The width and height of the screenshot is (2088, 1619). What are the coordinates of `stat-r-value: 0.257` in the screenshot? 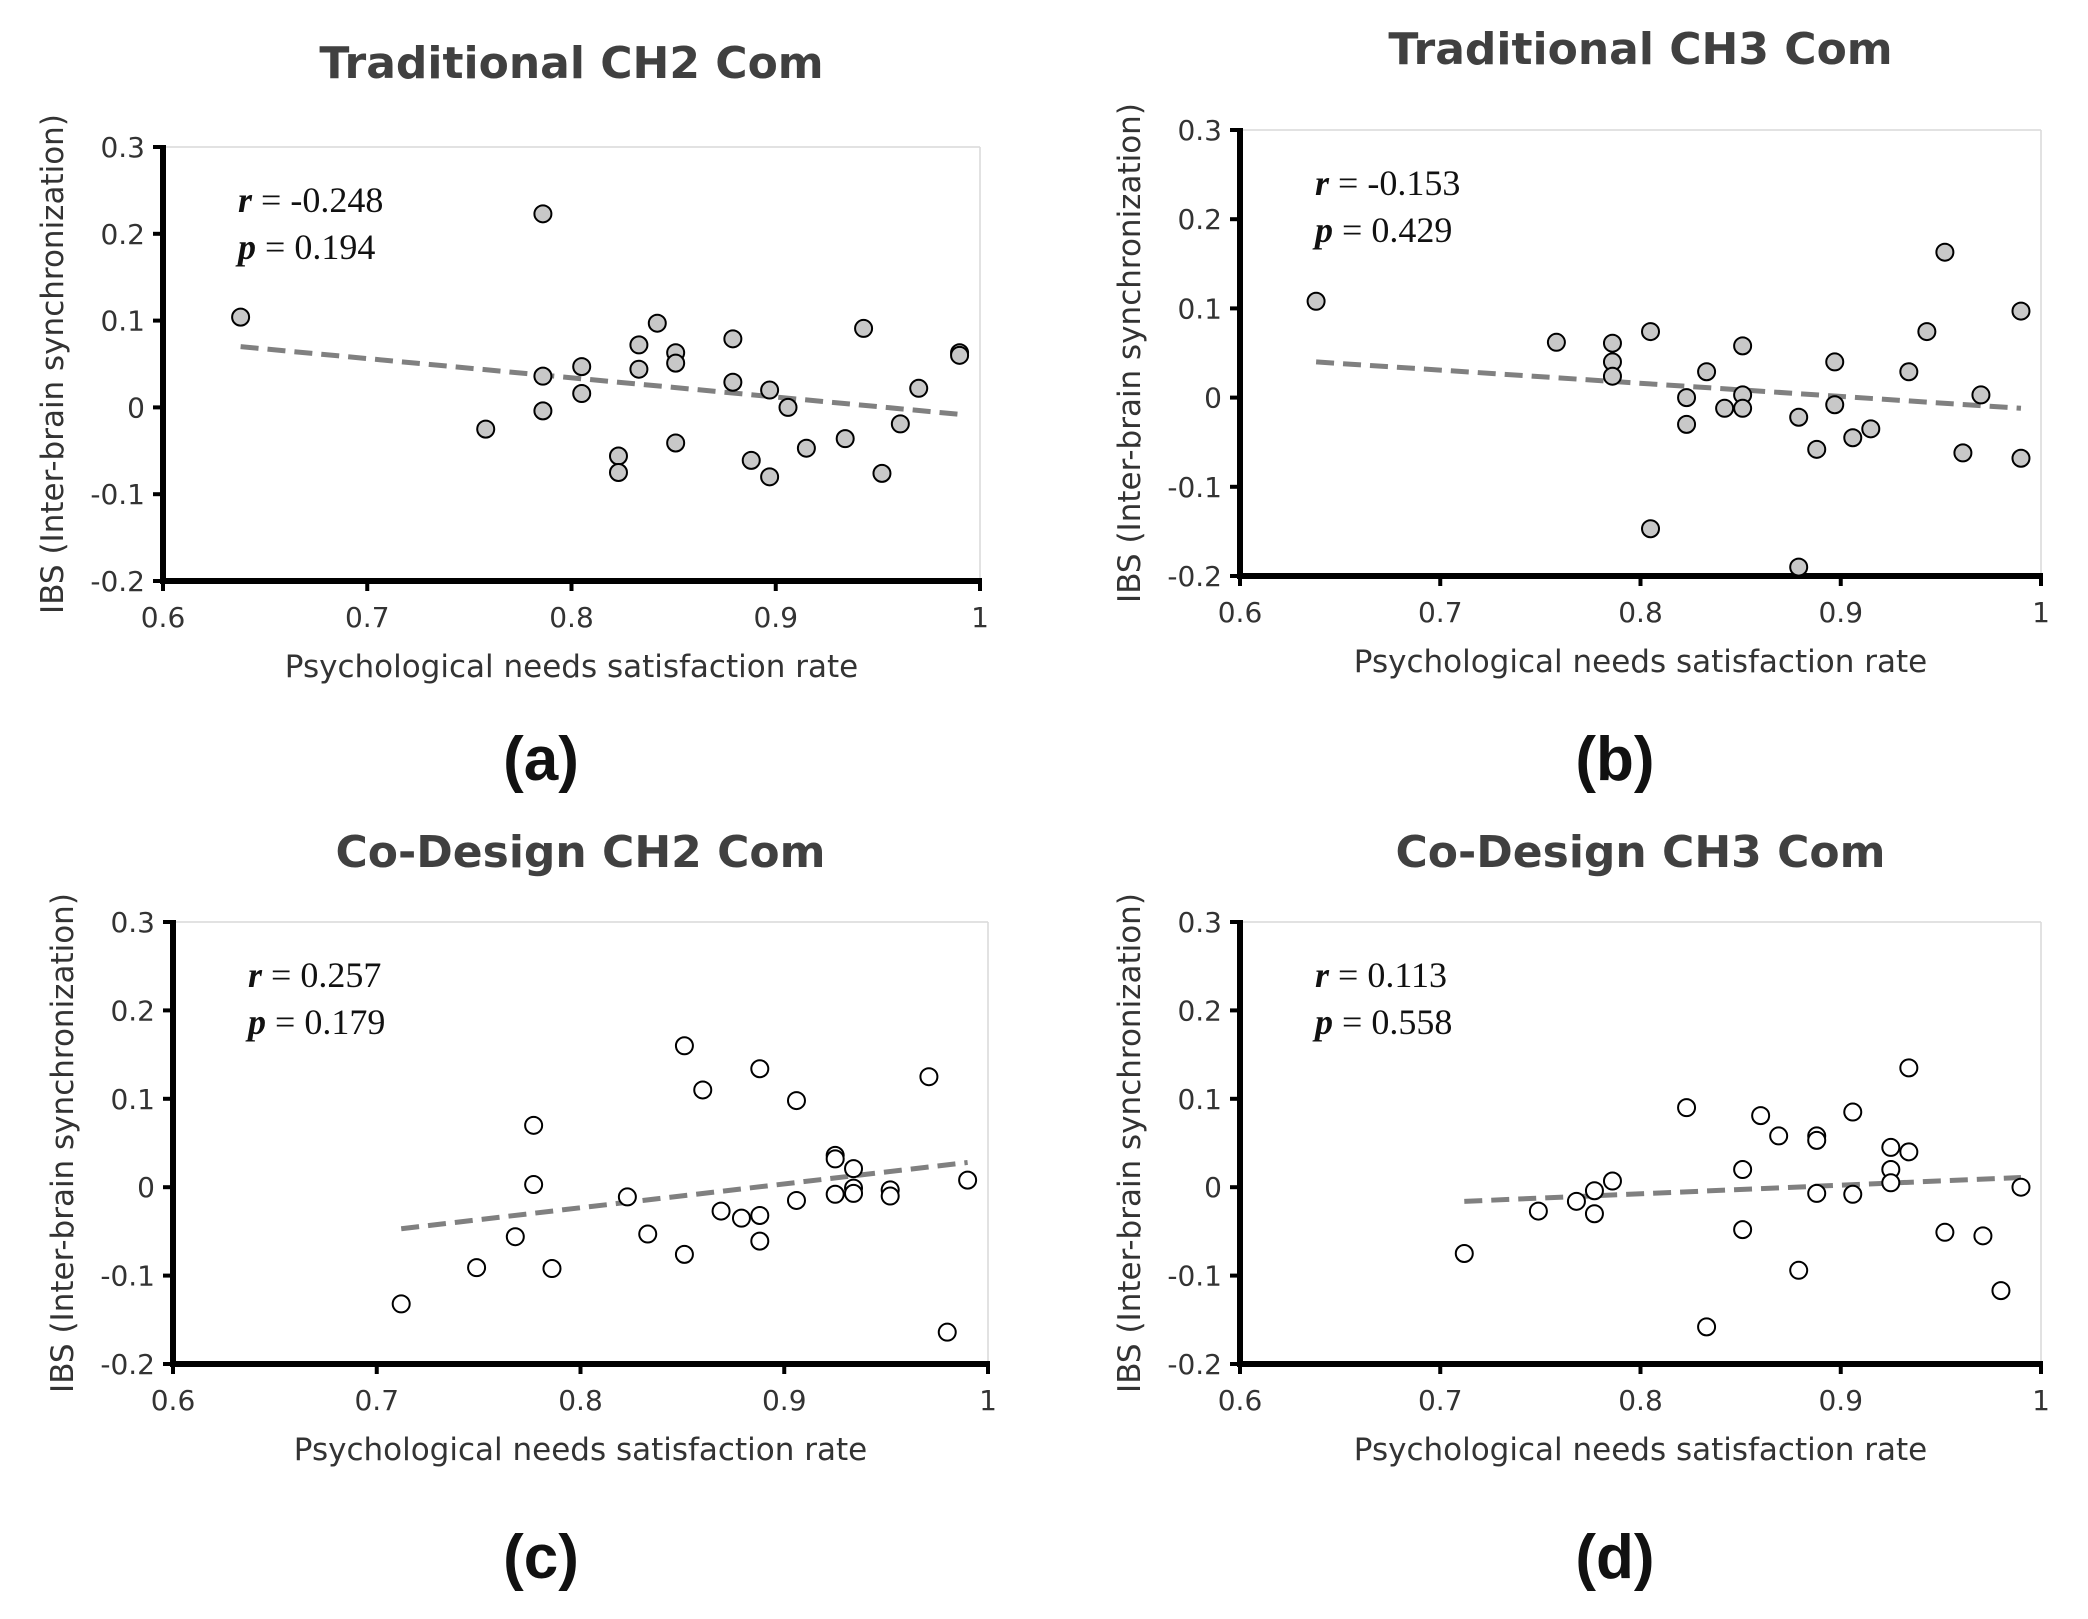 It's located at (340, 975).